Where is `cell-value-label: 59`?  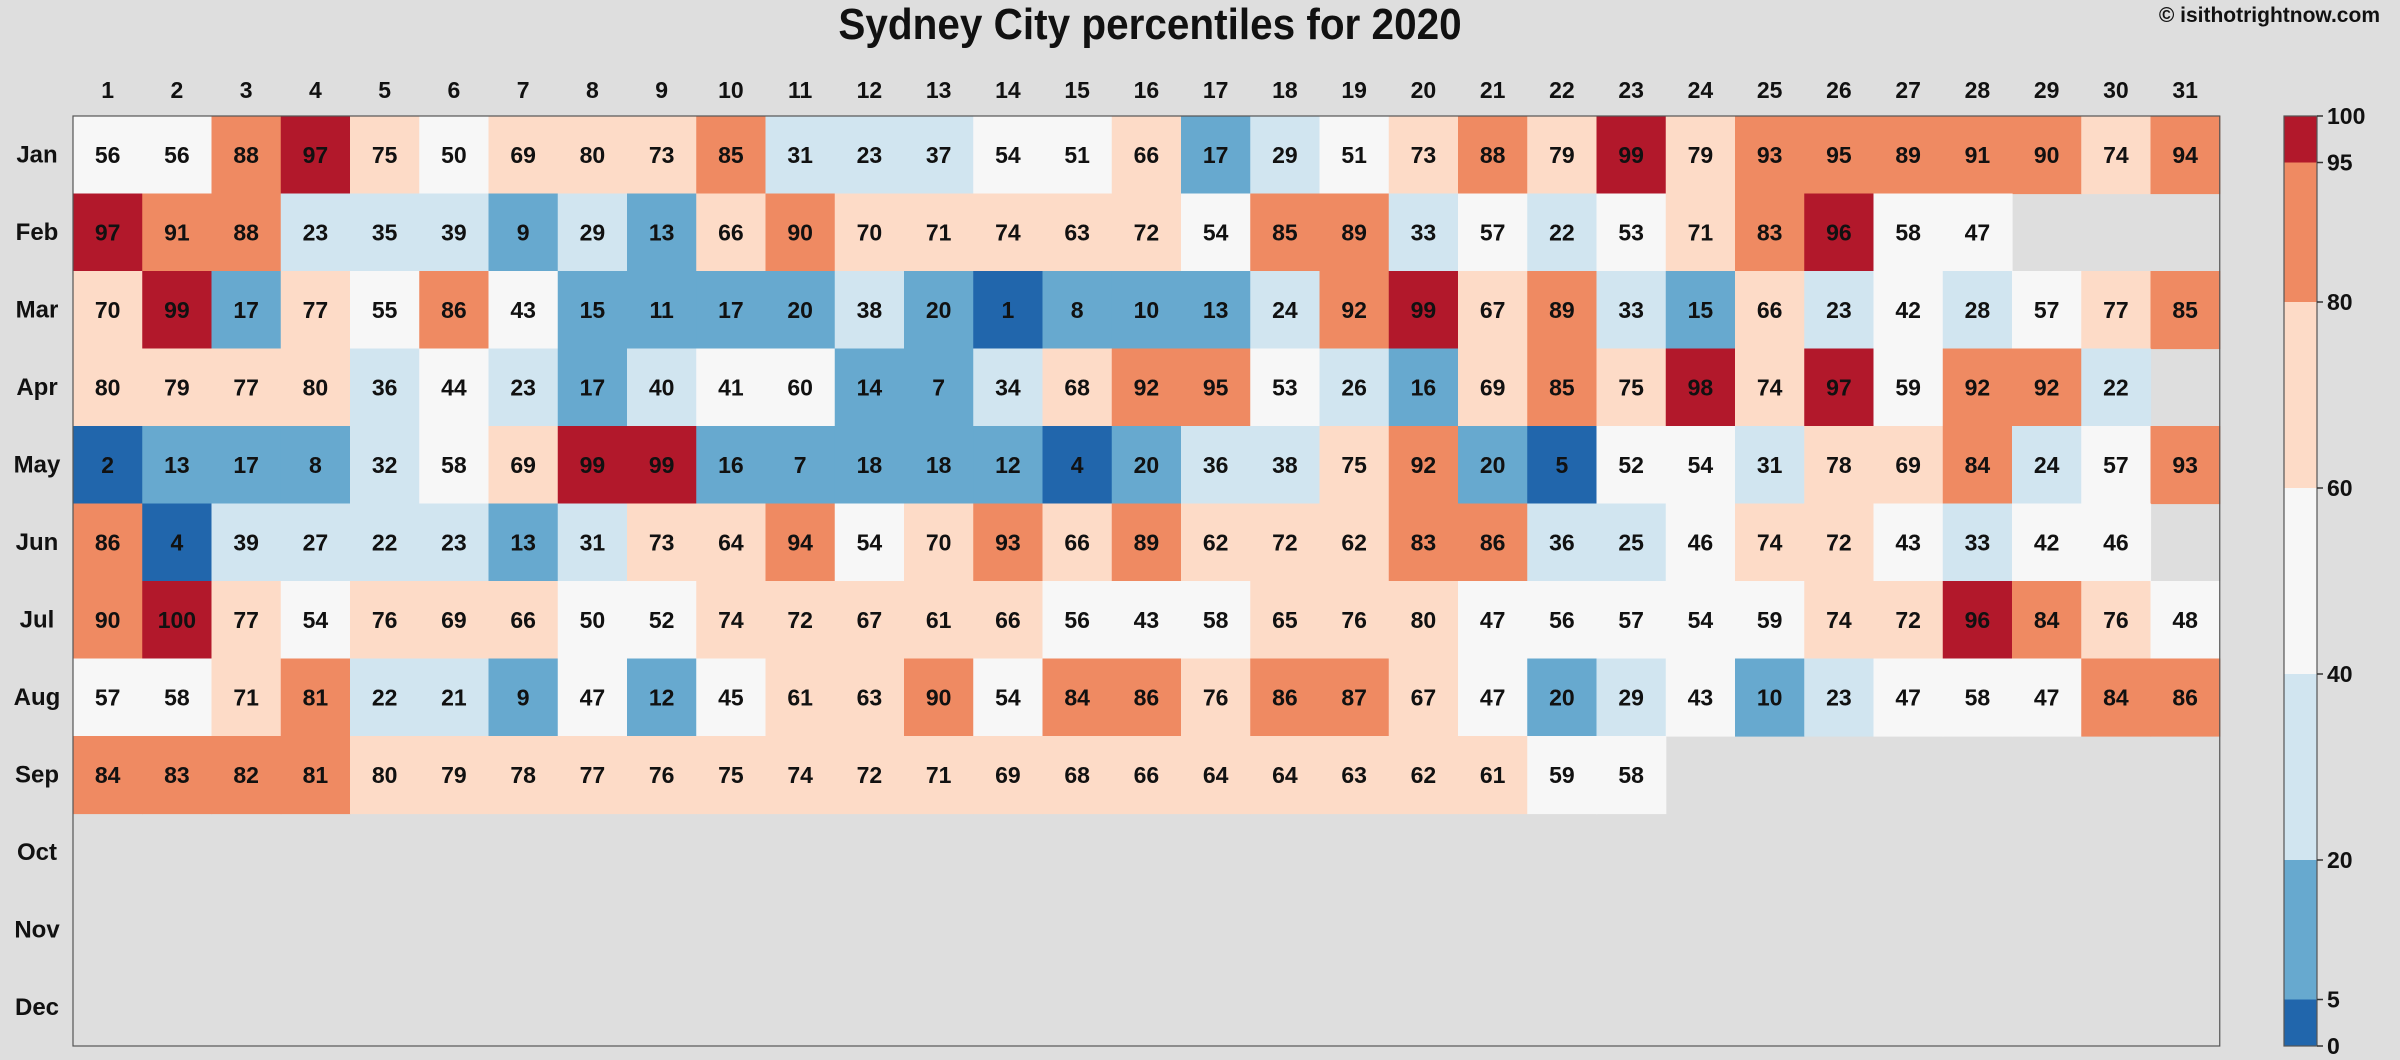
cell-value-label: 59 is located at coordinates (1908, 387).